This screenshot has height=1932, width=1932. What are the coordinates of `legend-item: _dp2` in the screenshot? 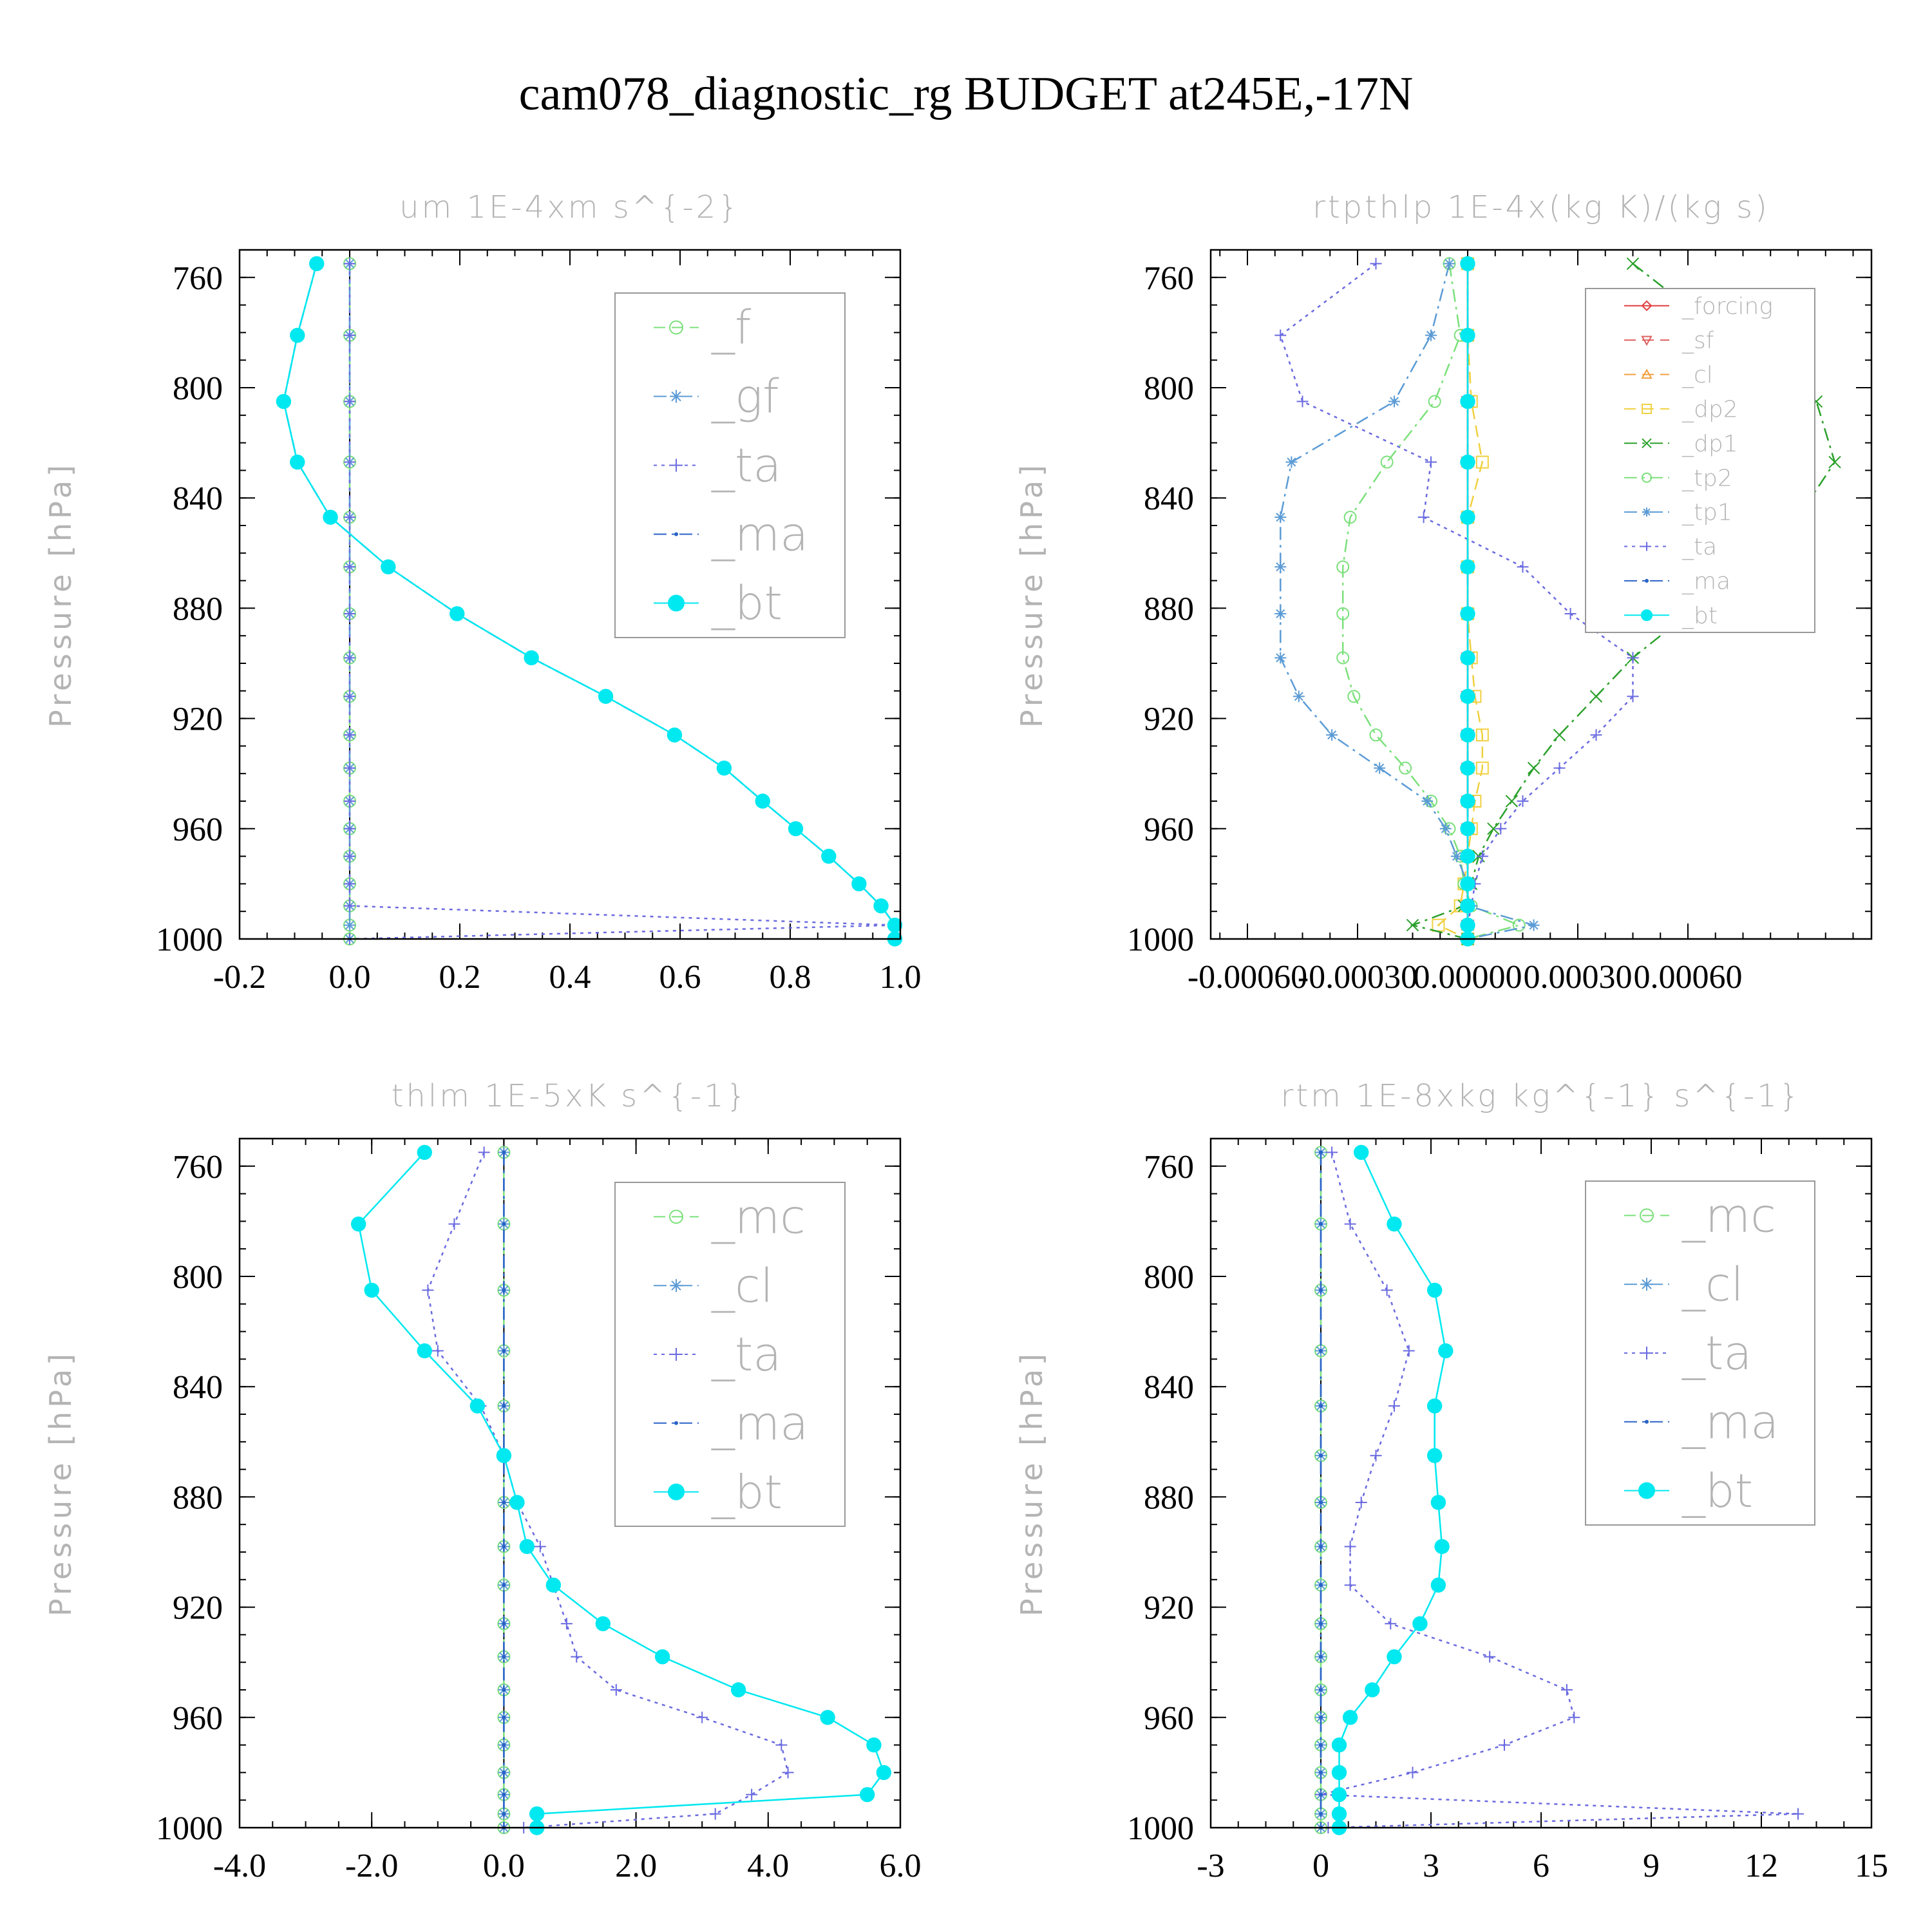 It's located at (1681, 410).